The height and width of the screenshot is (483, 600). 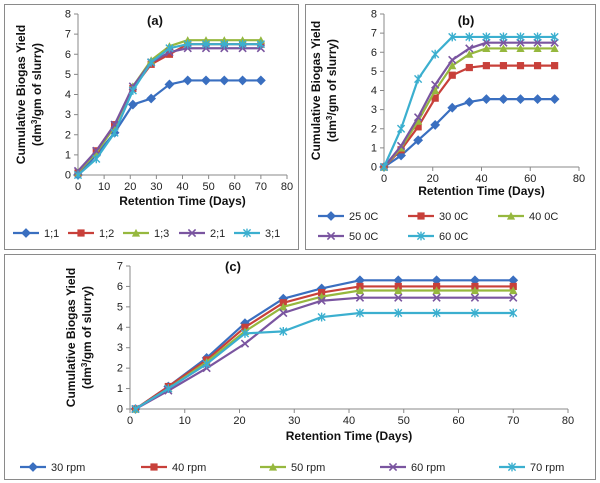 I want to click on legend-item: 40 0C, so click(x=528, y=217).